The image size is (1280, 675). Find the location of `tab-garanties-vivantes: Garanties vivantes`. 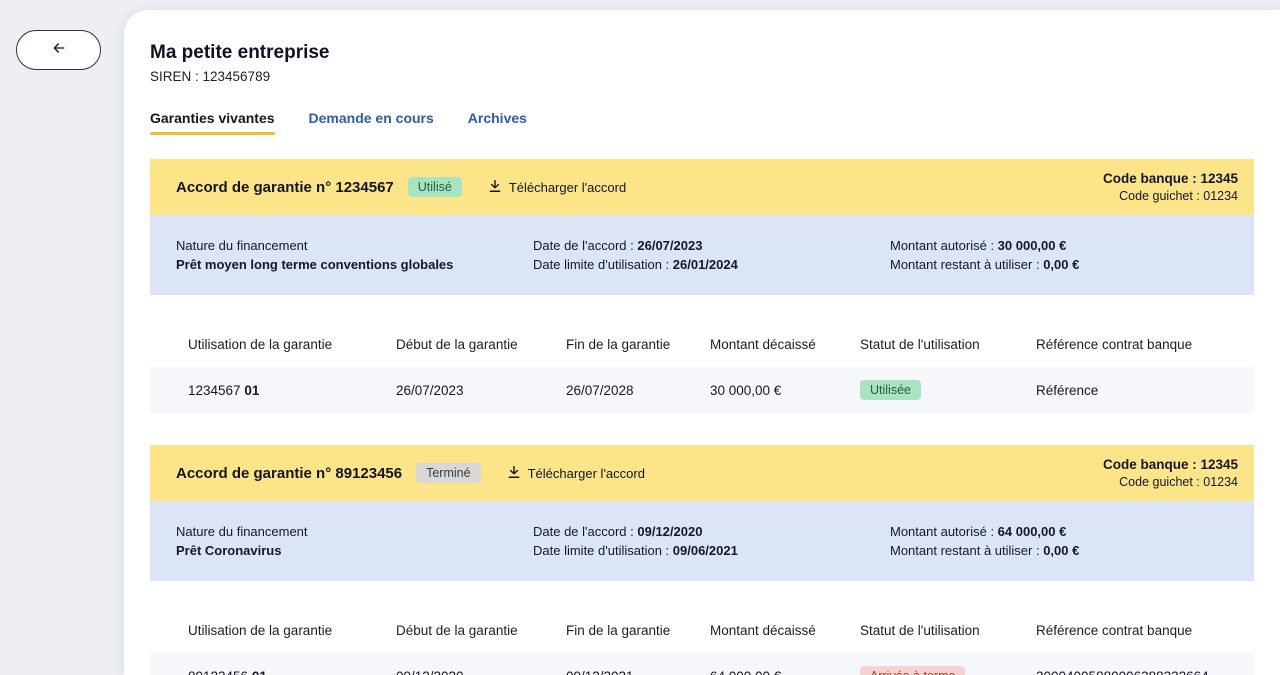

tab-garanties-vivantes: Garanties vivantes is located at coordinates (212, 122).